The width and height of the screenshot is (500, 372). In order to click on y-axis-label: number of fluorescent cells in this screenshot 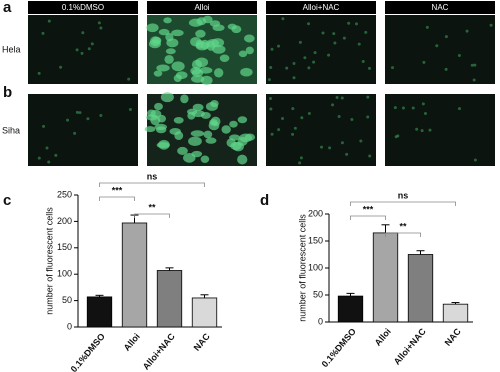, I will do `click(49, 261)`.